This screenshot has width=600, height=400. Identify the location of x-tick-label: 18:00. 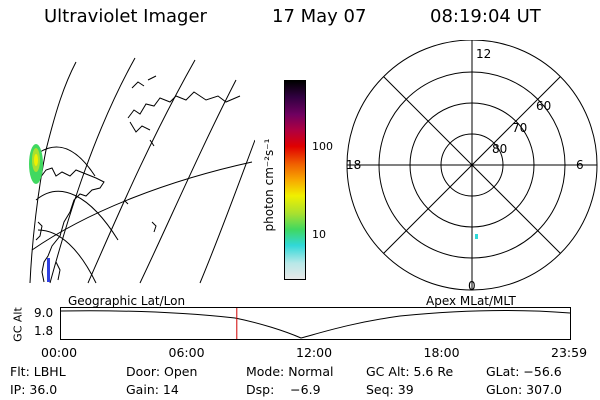
(441, 352).